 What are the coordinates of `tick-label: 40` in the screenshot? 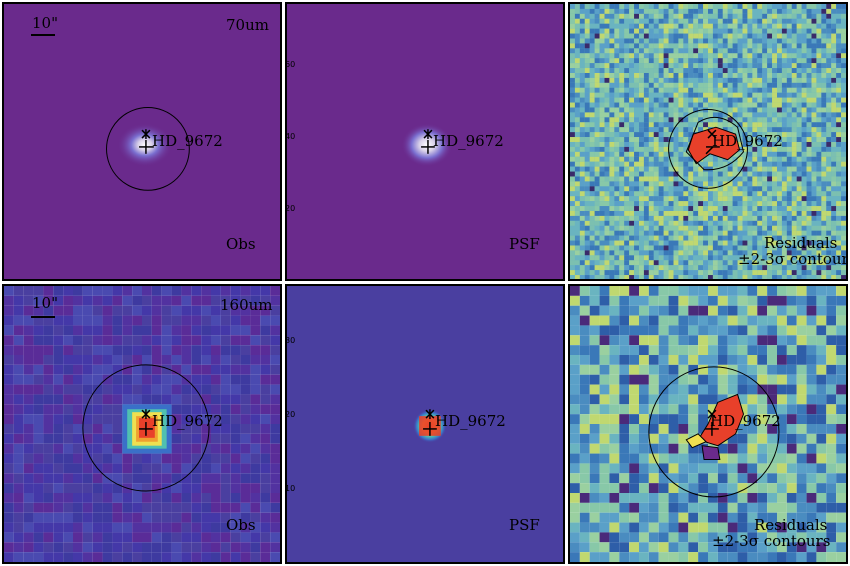 It's located at (290, 136).